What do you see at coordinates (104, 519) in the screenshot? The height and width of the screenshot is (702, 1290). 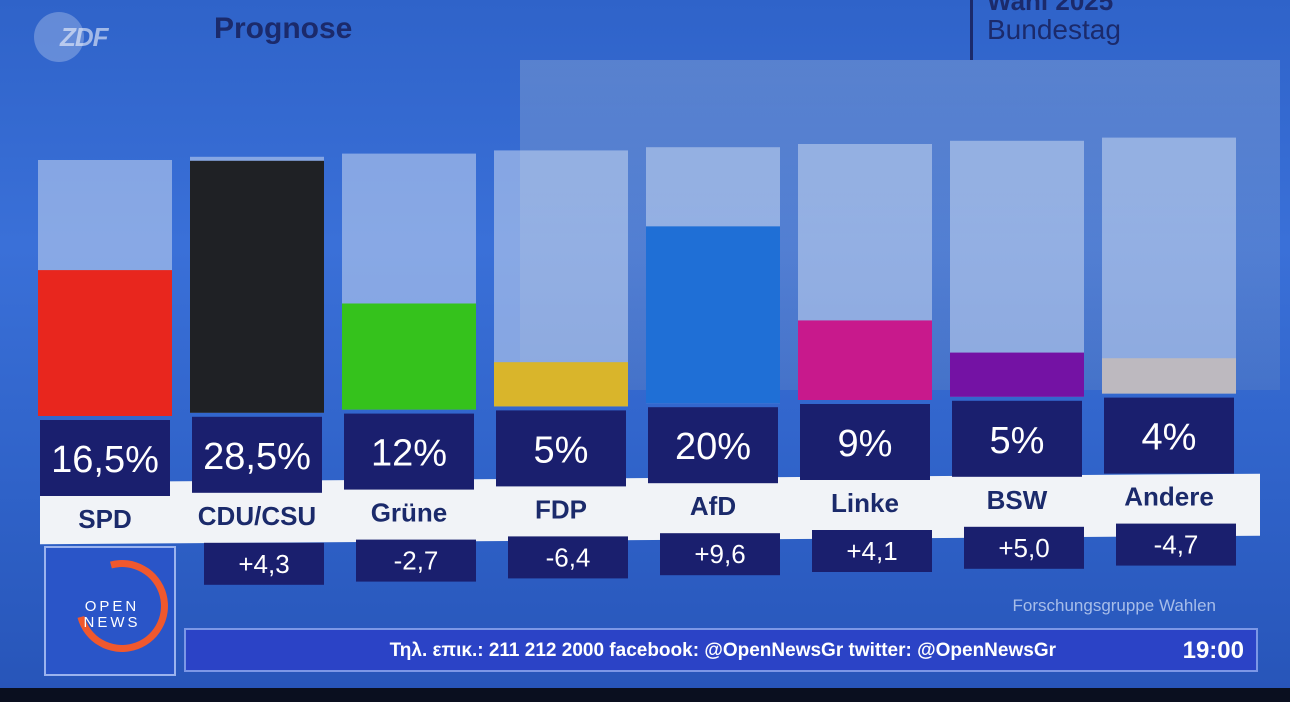 I see `party-name: SPD` at bounding box center [104, 519].